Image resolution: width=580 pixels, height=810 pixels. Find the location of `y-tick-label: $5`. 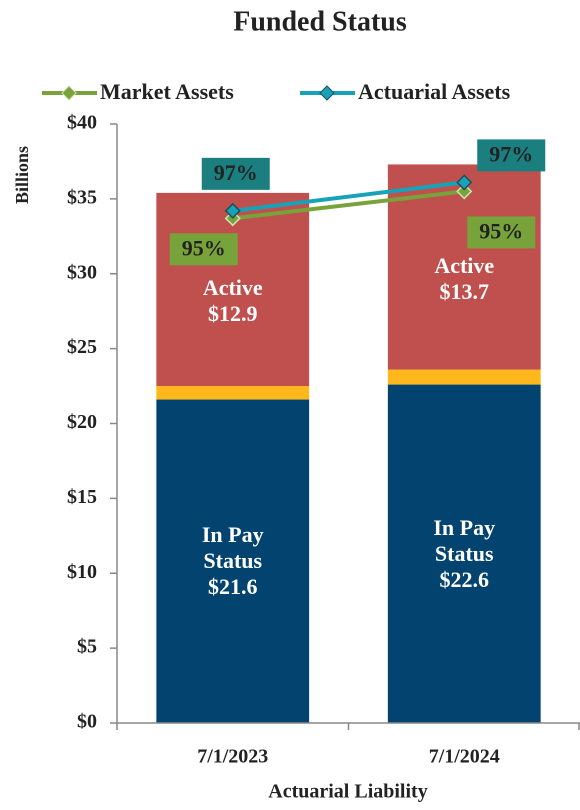

y-tick-label: $5 is located at coordinates (87, 647).